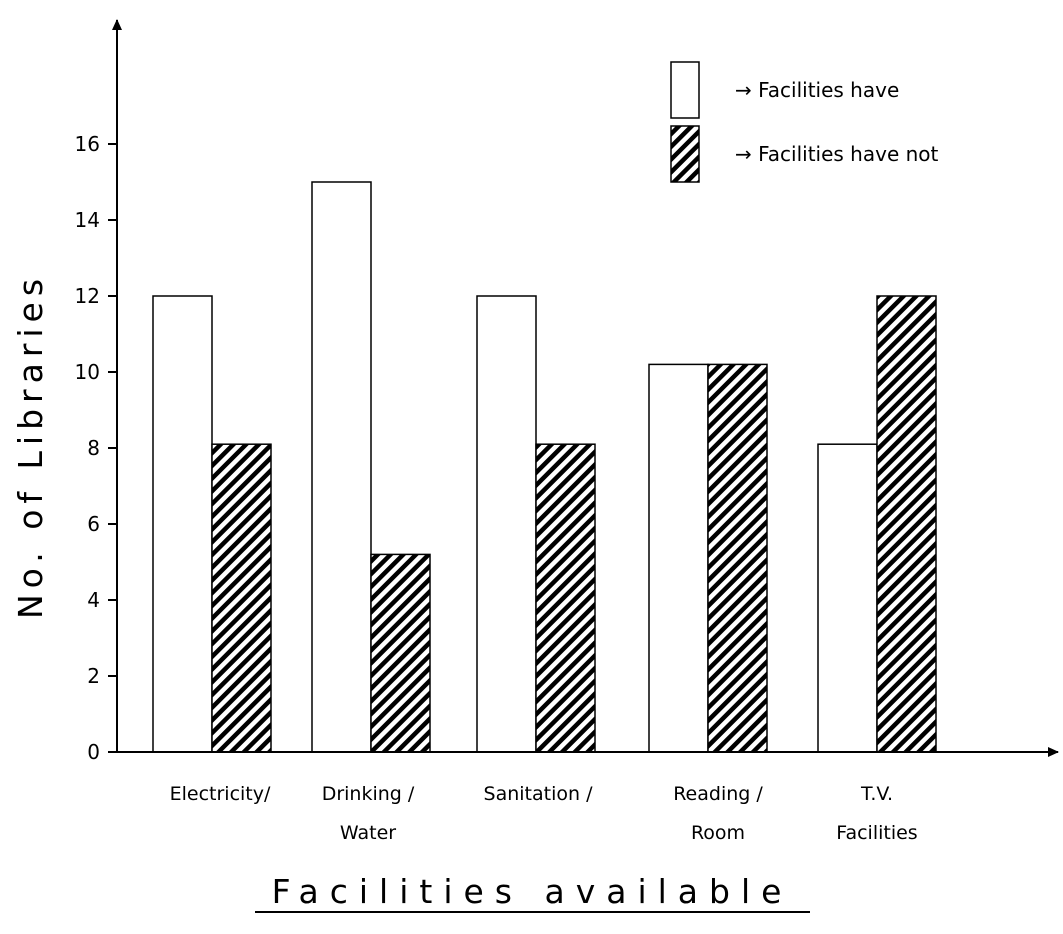  I want to click on category-label: Facilities, so click(876, 833).